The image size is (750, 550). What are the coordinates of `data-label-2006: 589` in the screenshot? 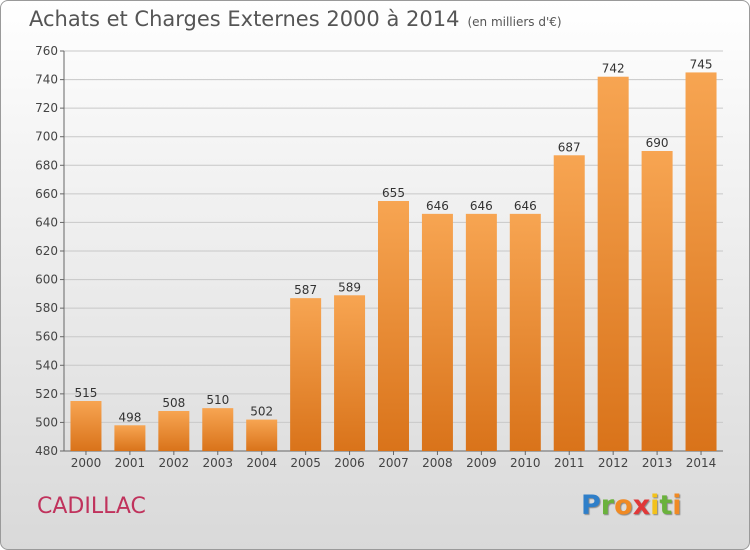 It's located at (349, 287).